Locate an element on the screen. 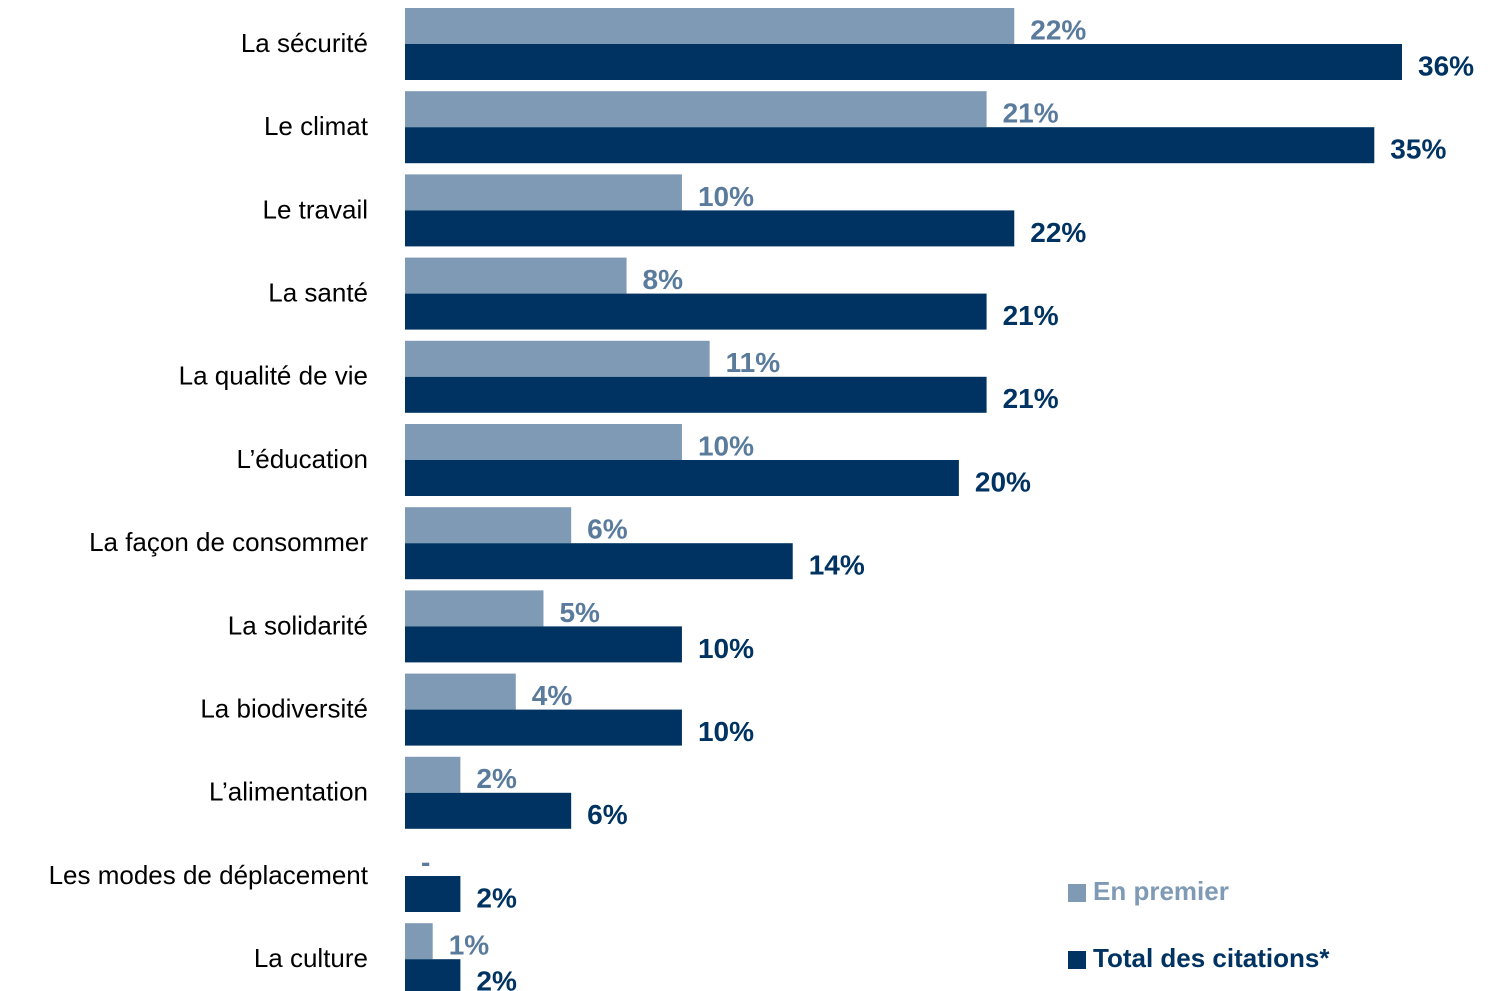 The image size is (1505, 991). category-label: Le travail is located at coordinates (316, 209).